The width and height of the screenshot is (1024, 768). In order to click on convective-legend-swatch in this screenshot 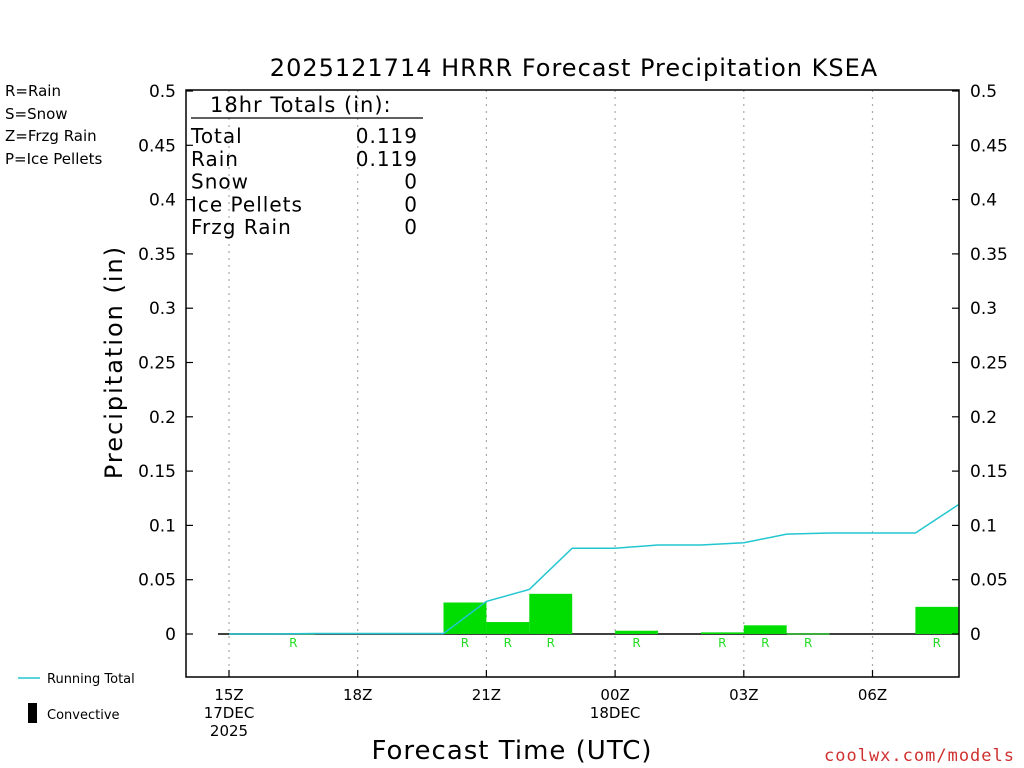, I will do `click(32, 713)`.